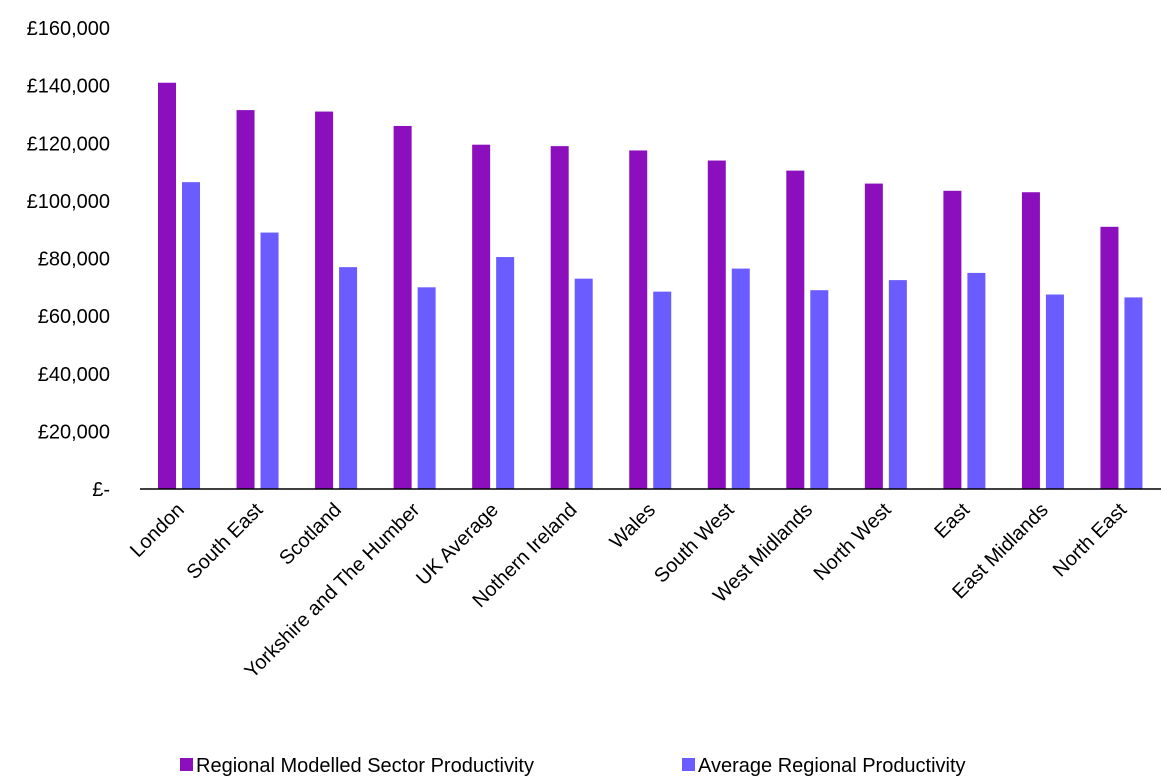 The image size is (1161, 781). I want to click on y-tick-label: £-, so click(101, 490).